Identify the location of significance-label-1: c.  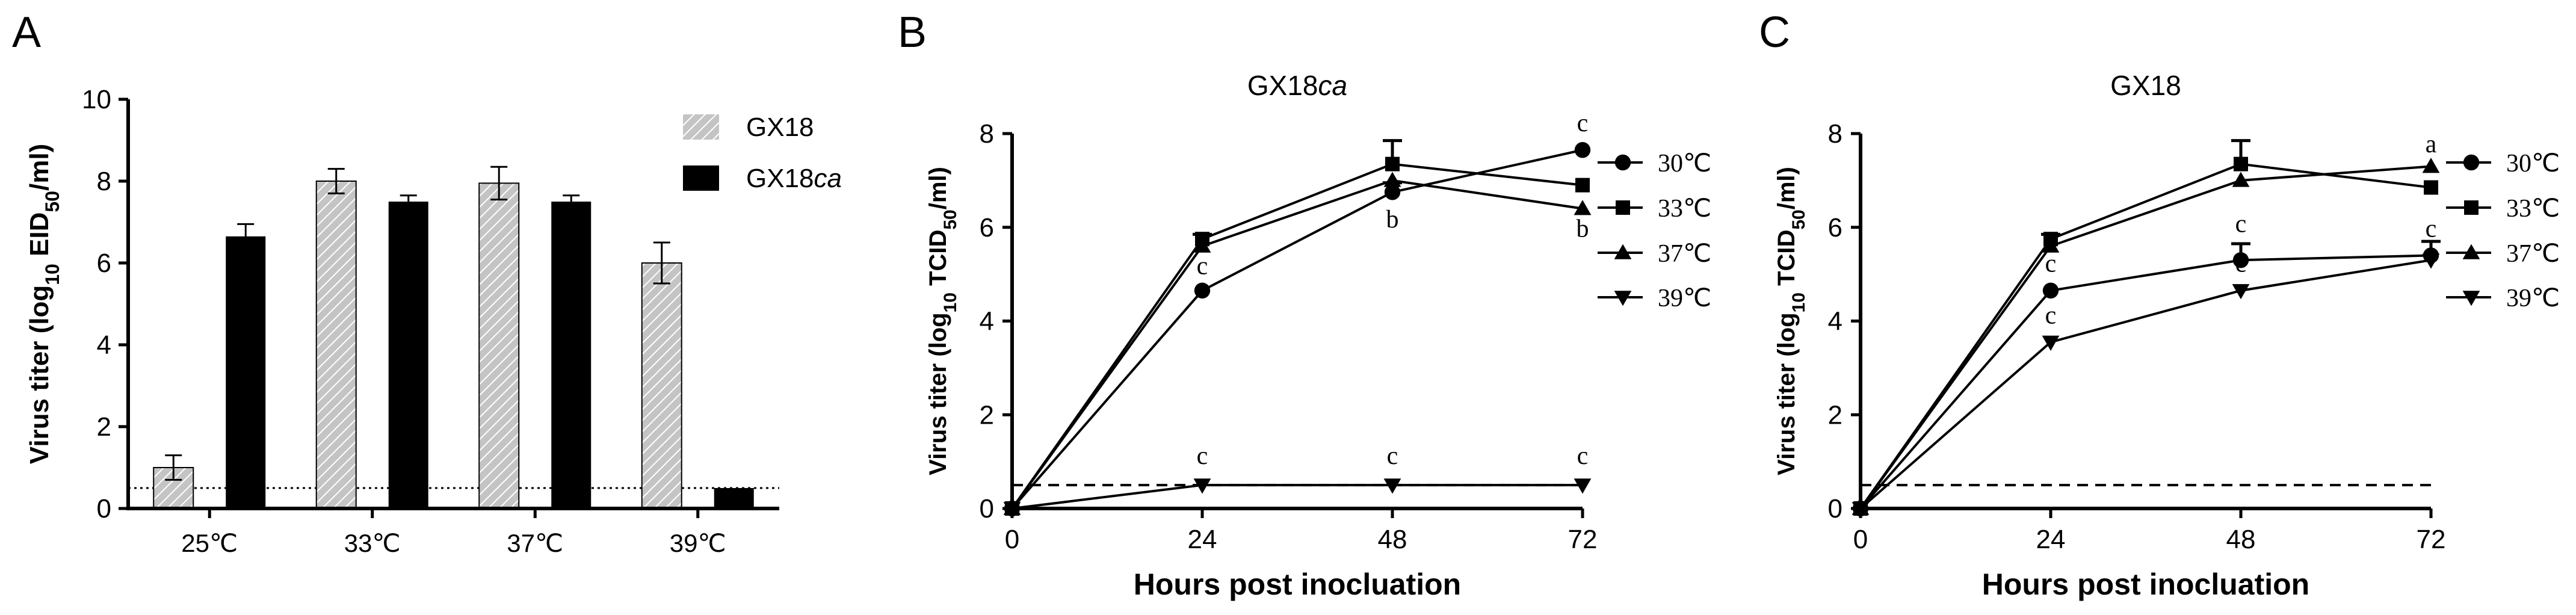
(2241, 224).